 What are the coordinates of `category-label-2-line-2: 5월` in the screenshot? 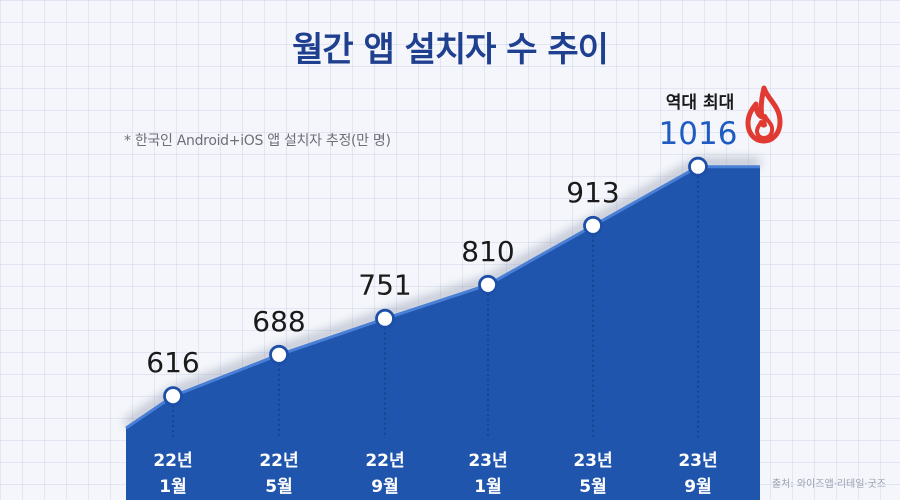 It's located at (278, 487).